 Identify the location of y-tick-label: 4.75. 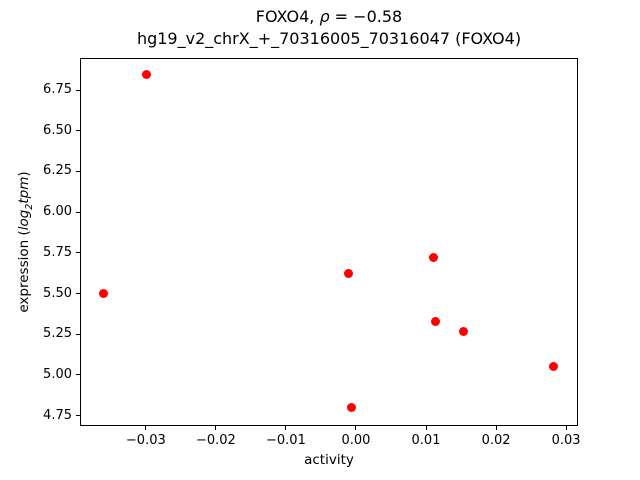
(57, 415).